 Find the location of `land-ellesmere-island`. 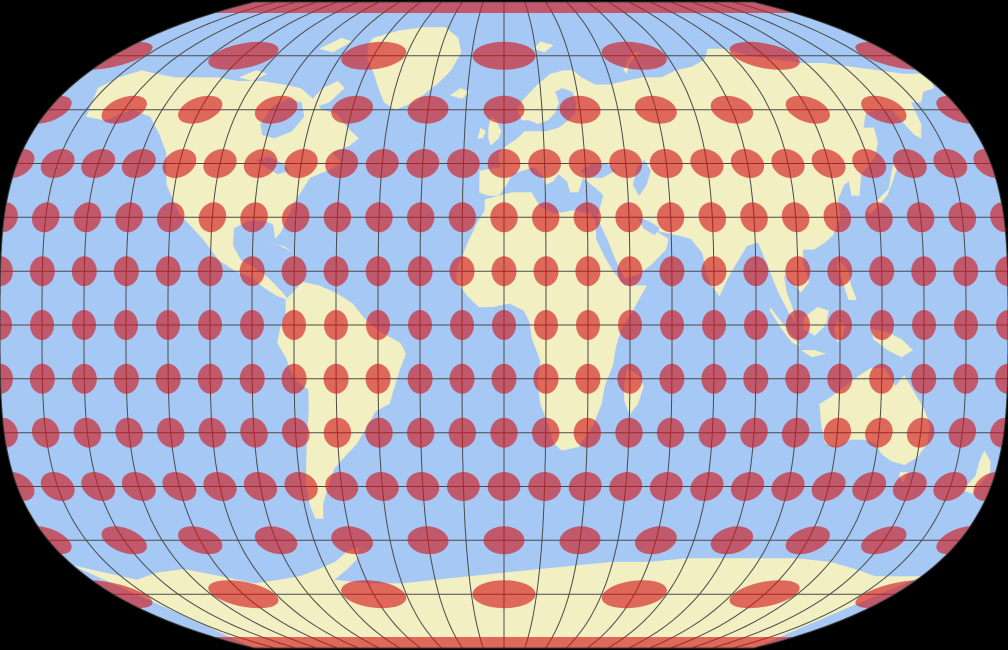

land-ellesmere-island is located at coordinates (336, 45).